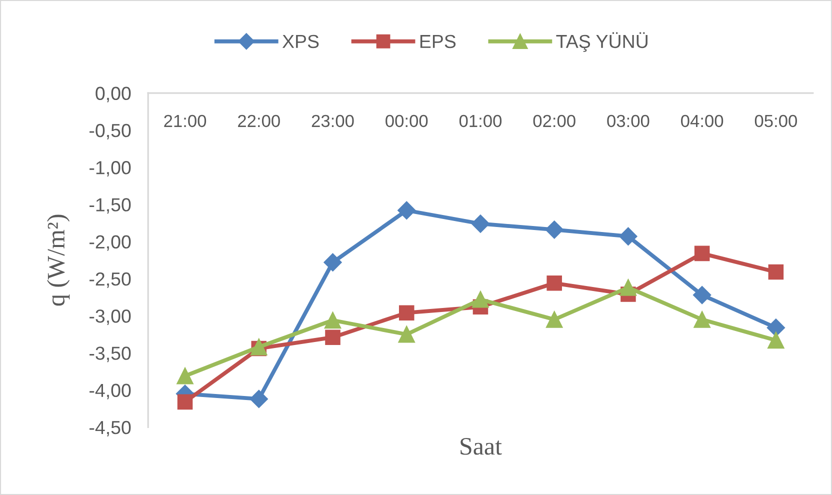 The height and width of the screenshot is (495, 832). What do you see at coordinates (110, 318) in the screenshot?
I see `y-tick-label: -3,00` at bounding box center [110, 318].